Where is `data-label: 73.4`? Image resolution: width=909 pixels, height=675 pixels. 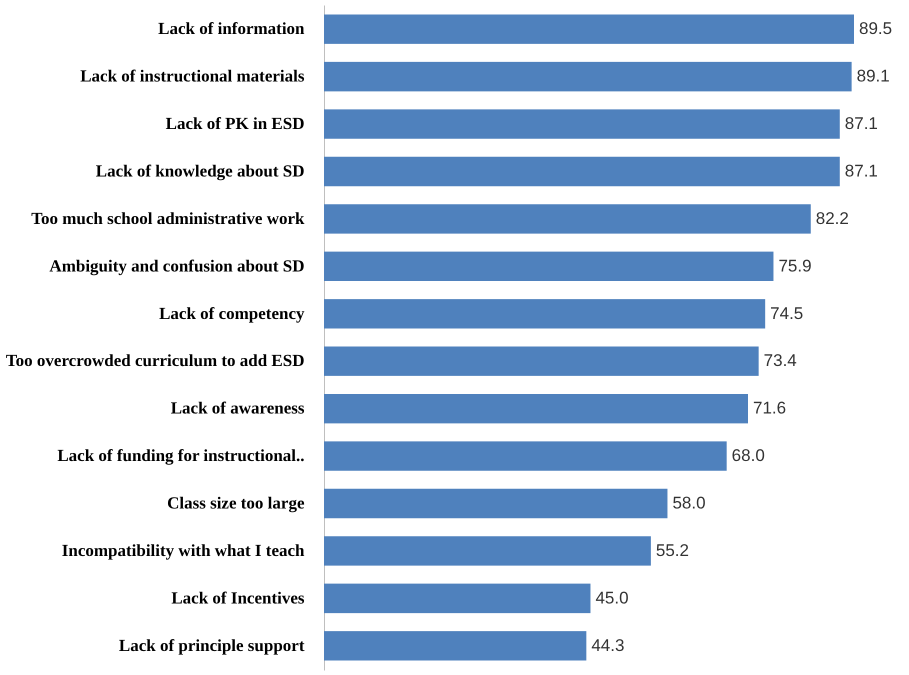 data-label: 73.4 is located at coordinates (780, 360).